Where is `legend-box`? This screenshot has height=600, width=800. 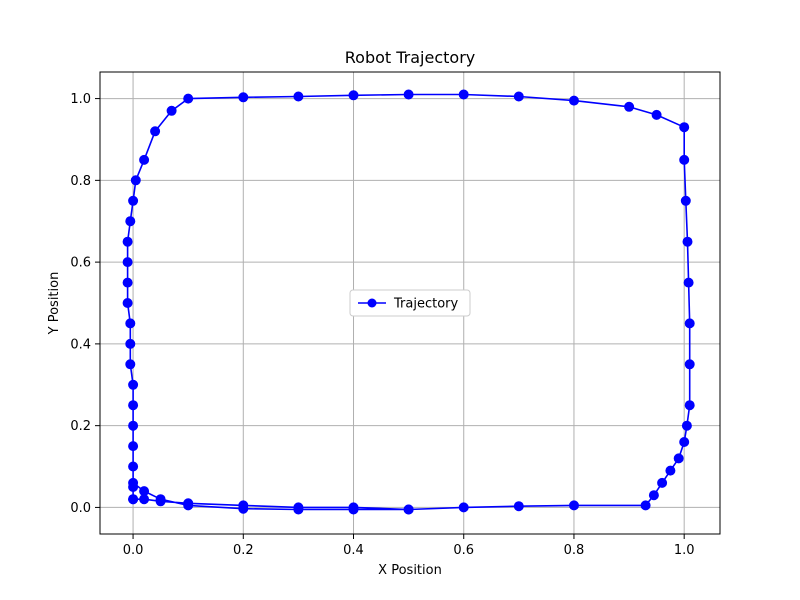
legend-box is located at coordinates (410, 303).